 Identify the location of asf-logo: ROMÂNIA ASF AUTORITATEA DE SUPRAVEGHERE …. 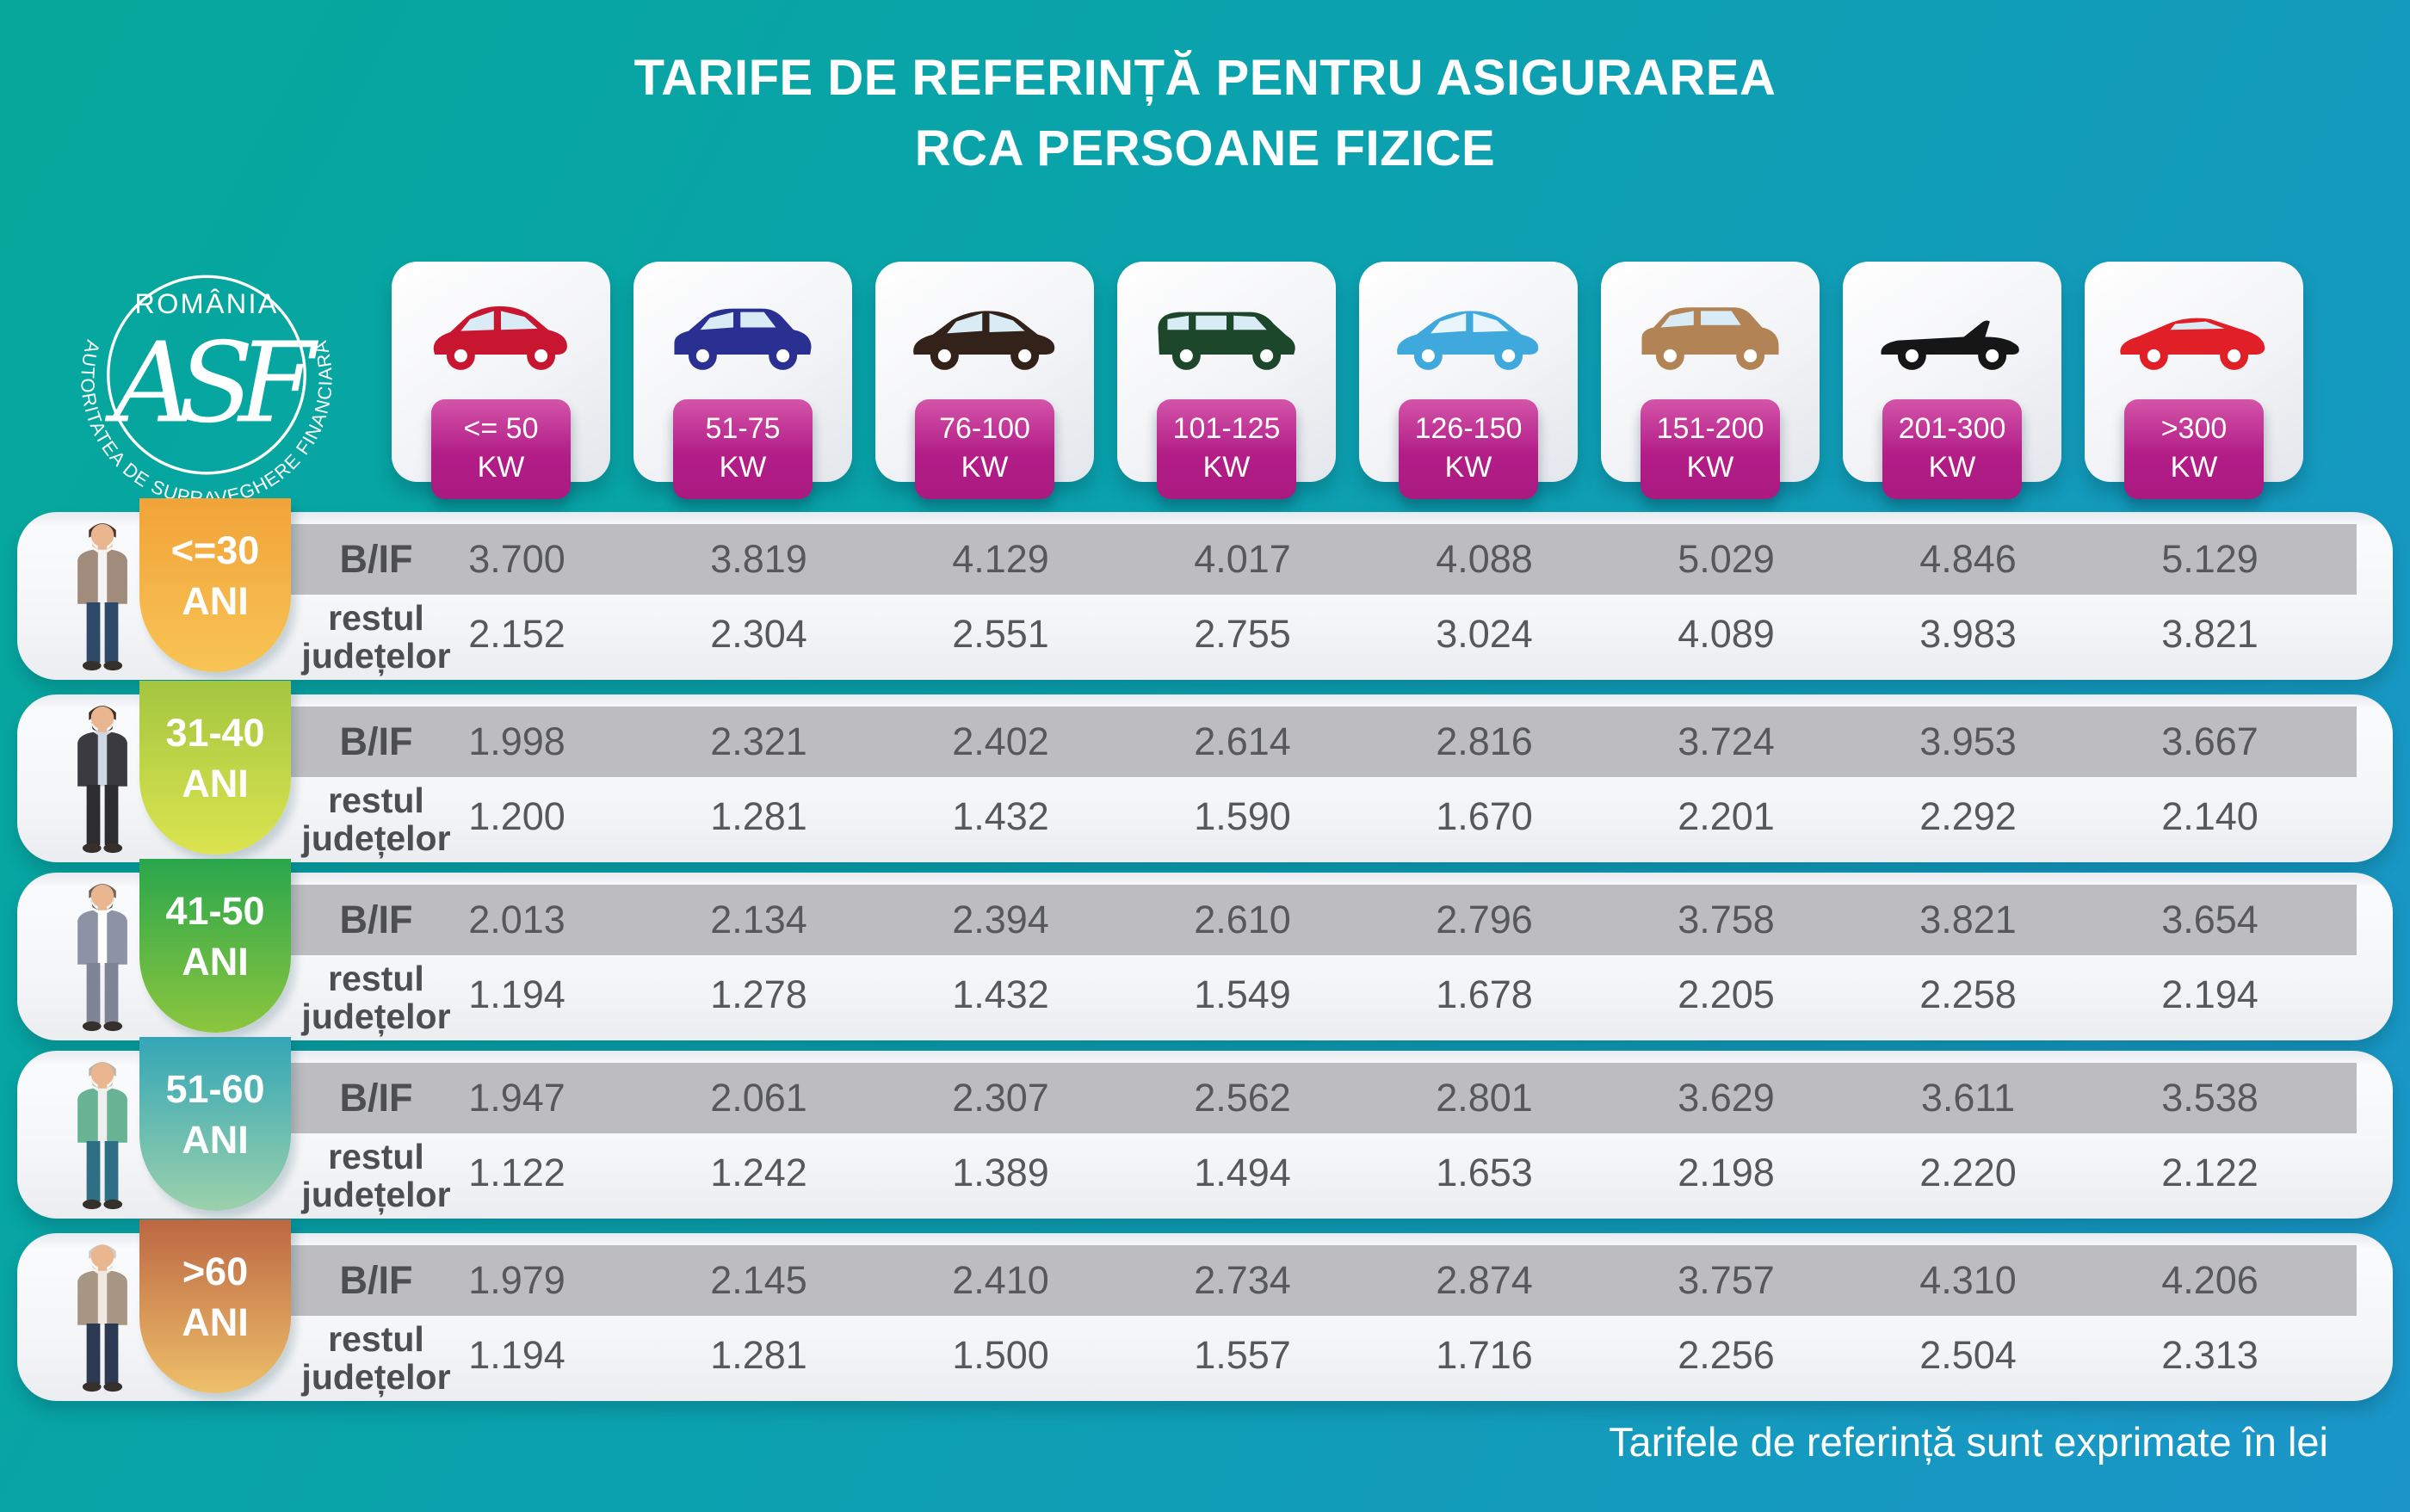
(207, 392).